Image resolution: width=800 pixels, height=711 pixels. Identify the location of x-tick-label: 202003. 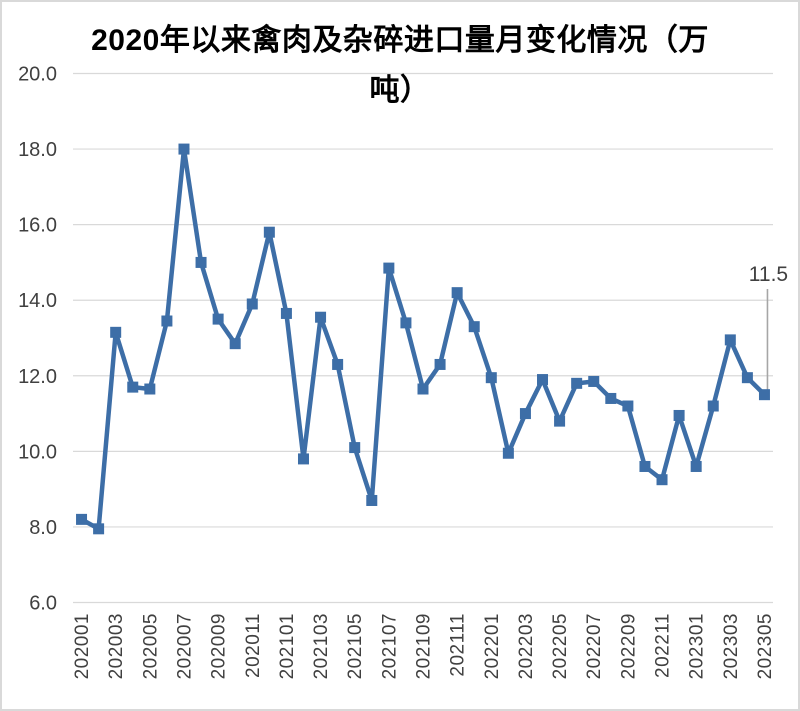
(116, 646).